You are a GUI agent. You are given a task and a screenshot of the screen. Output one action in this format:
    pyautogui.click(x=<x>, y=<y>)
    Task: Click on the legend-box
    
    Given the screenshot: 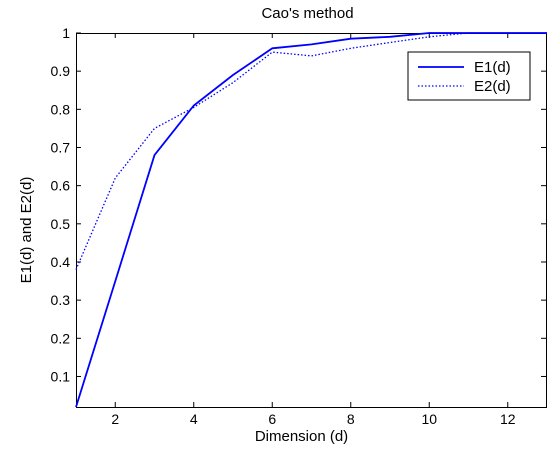 What is the action you would take?
    pyautogui.click(x=469, y=76)
    